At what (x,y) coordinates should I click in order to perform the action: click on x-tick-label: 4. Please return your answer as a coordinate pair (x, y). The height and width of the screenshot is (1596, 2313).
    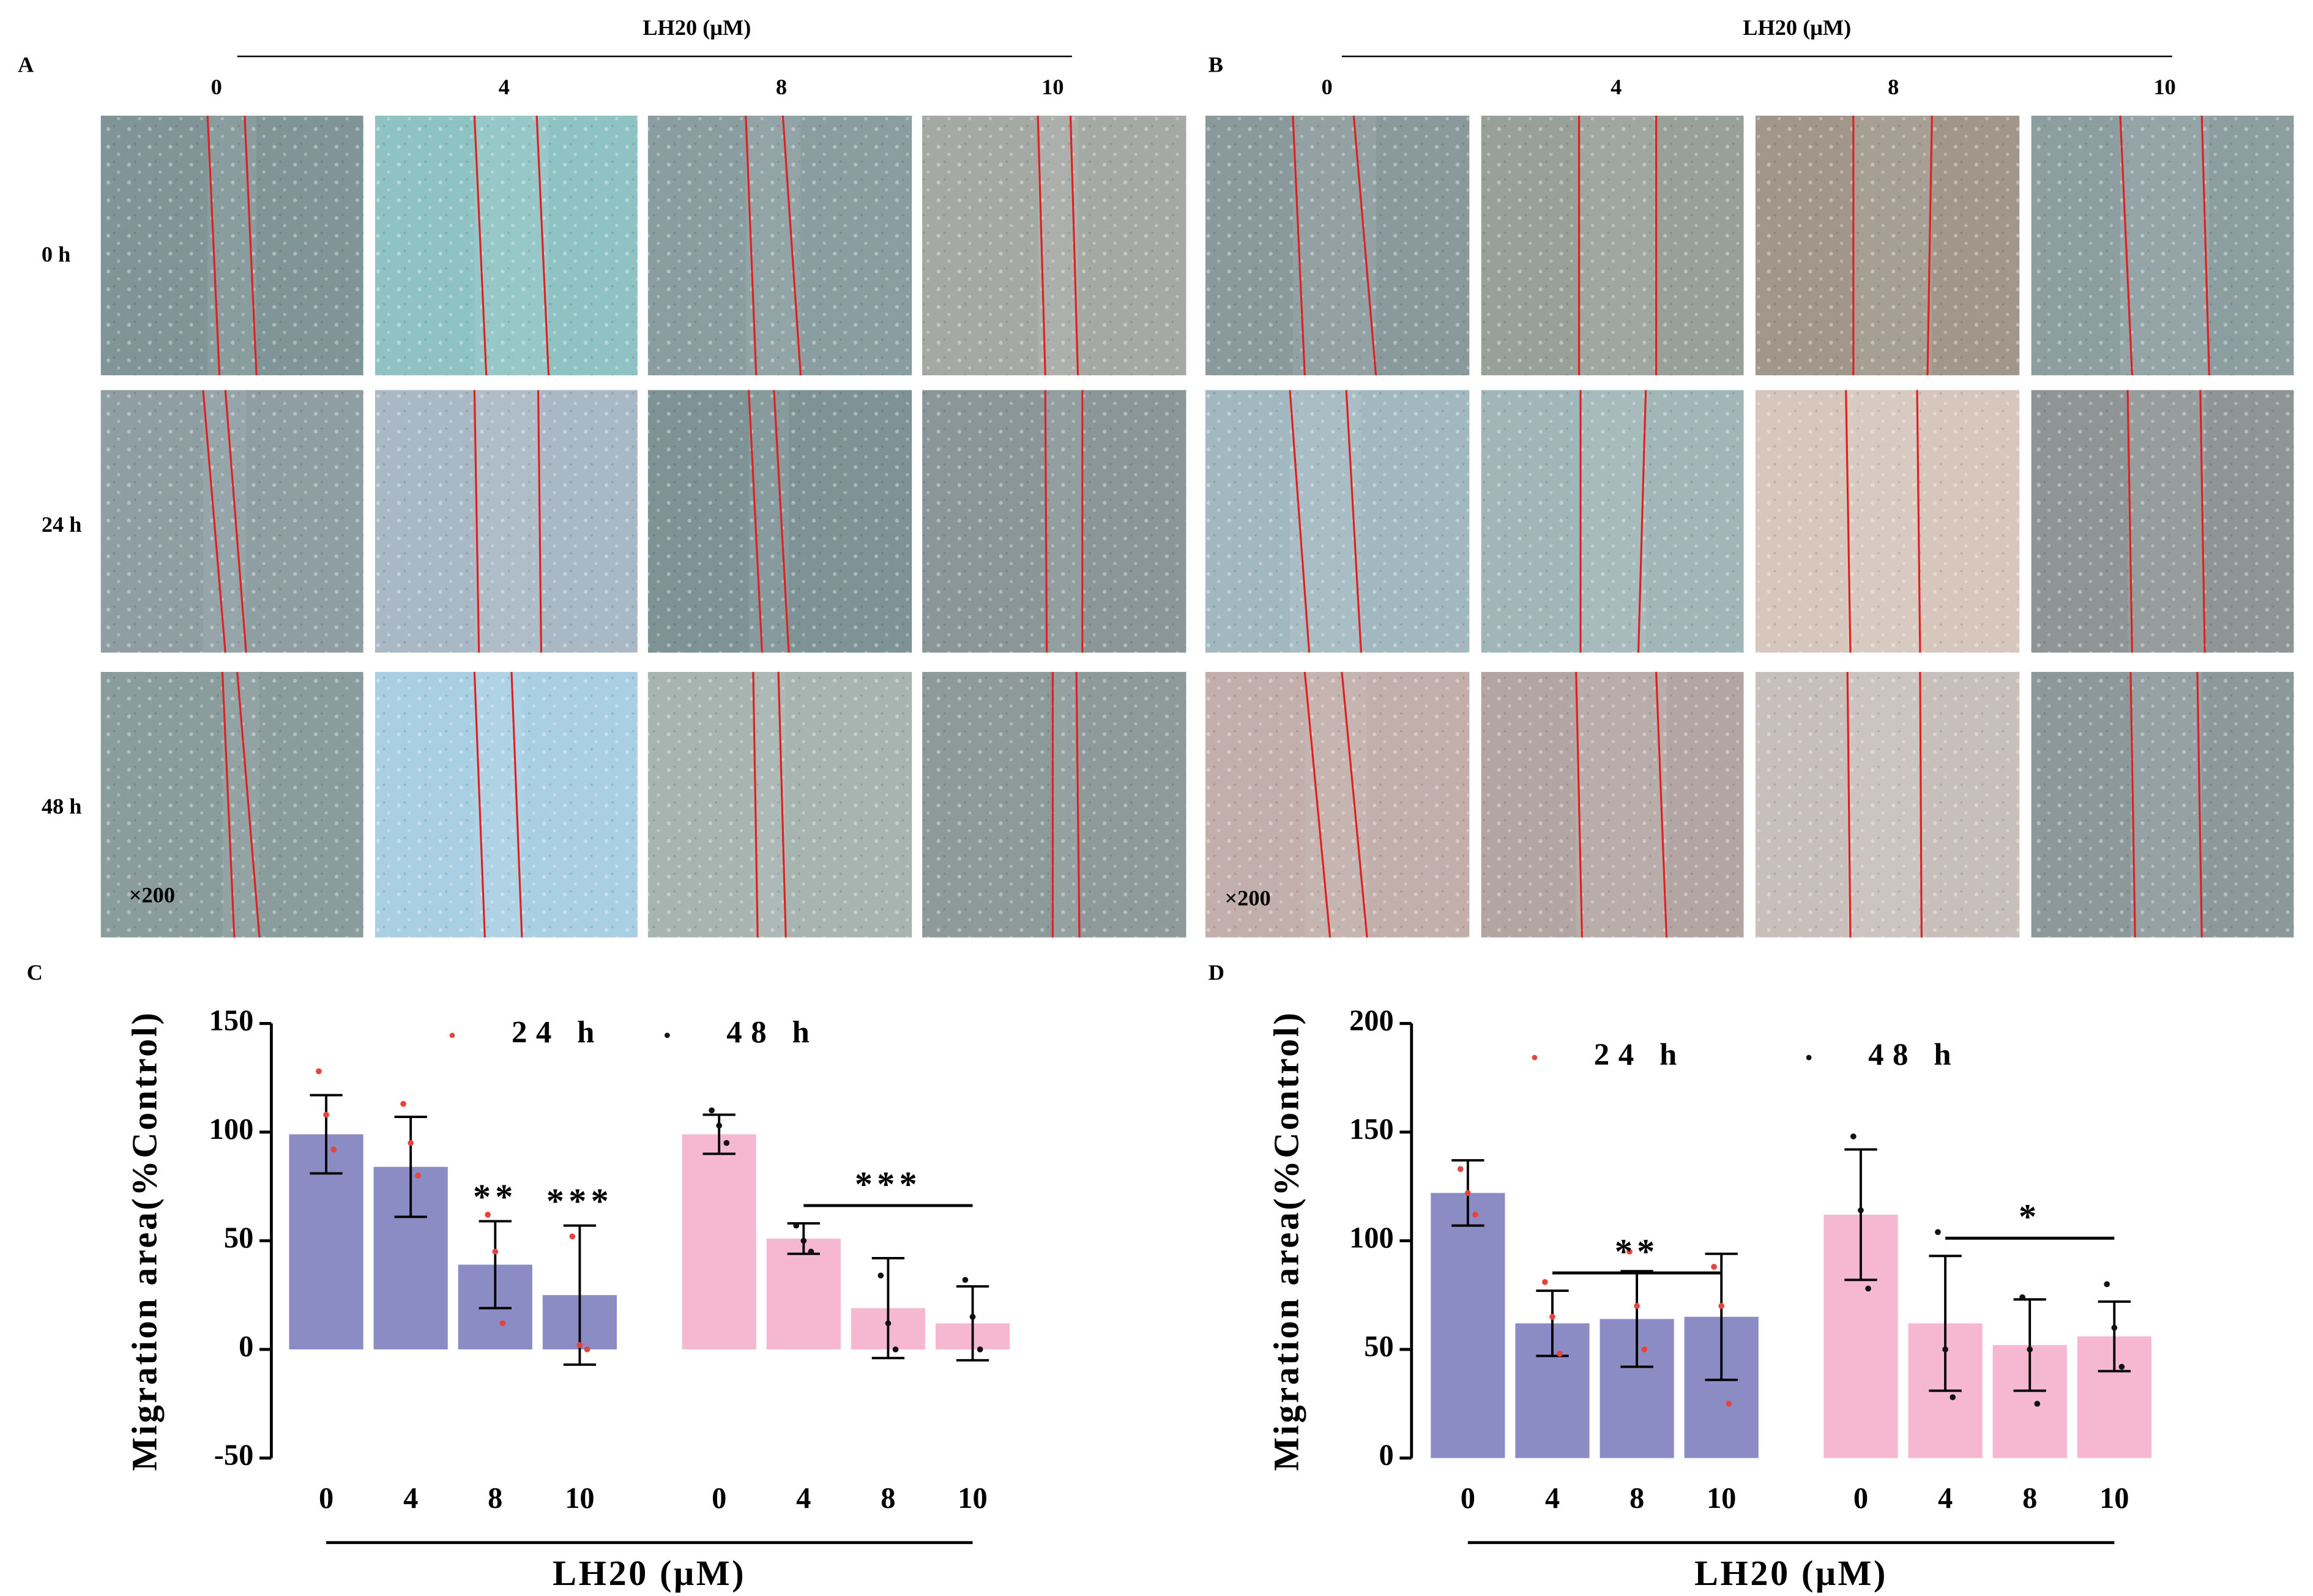
    Looking at the image, I should click on (1553, 1498).